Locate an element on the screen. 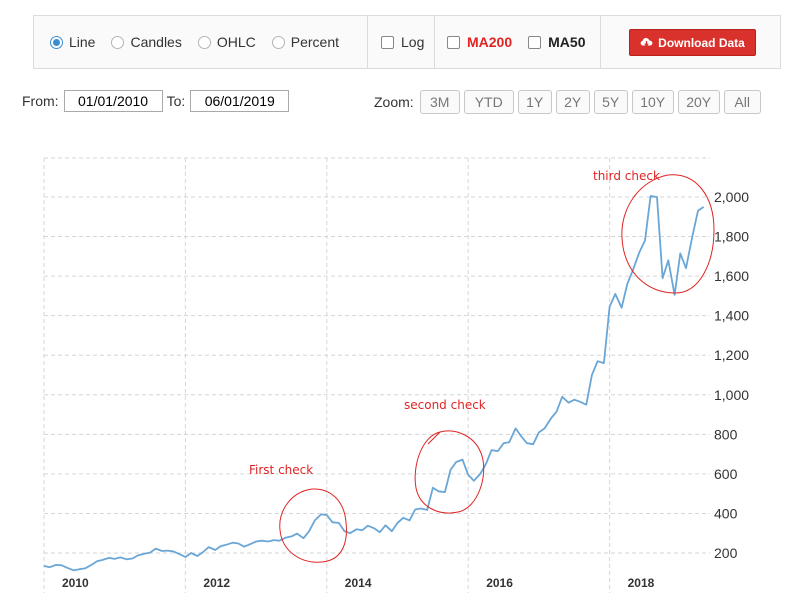 The width and height of the screenshot is (787, 603). chart-type-group: Line Candles OHLC Percent is located at coordinates (202, 42).